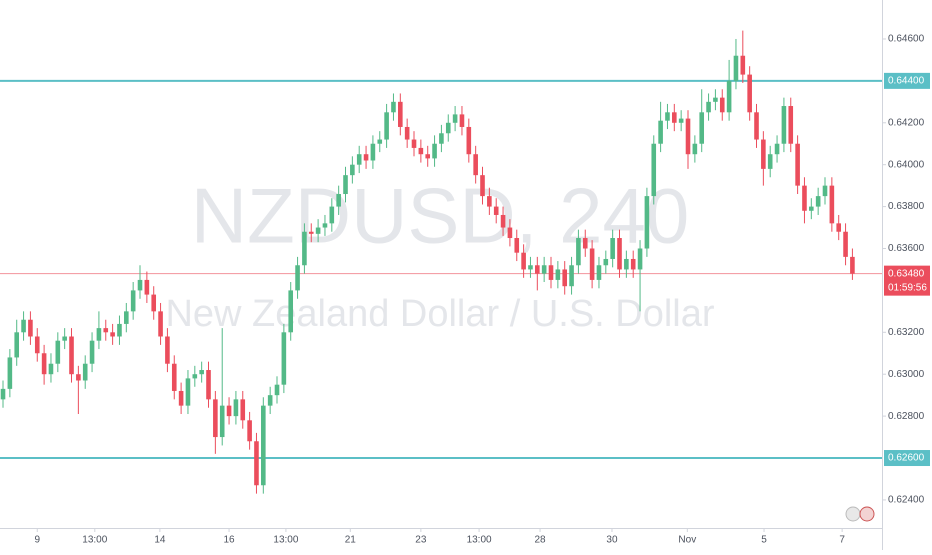 This screenshot has width=932, height=555. I want to click on y-tick-label: 0.62800, so click(906, 416).